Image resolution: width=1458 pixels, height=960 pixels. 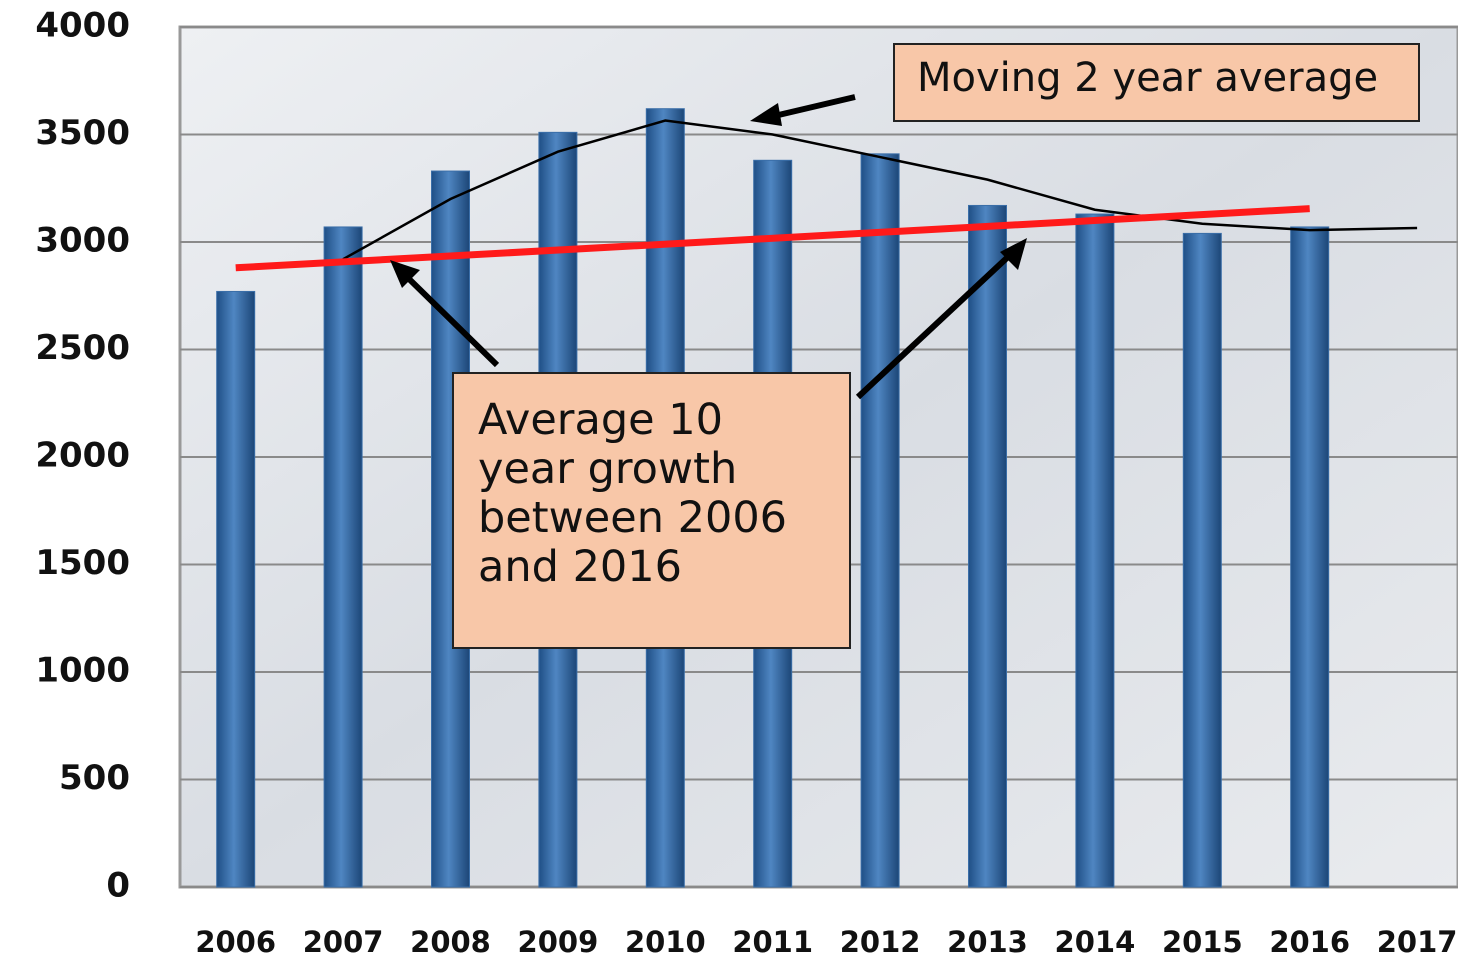 I want to click on y-tick-label: 1500, so click(x=82, y=563).